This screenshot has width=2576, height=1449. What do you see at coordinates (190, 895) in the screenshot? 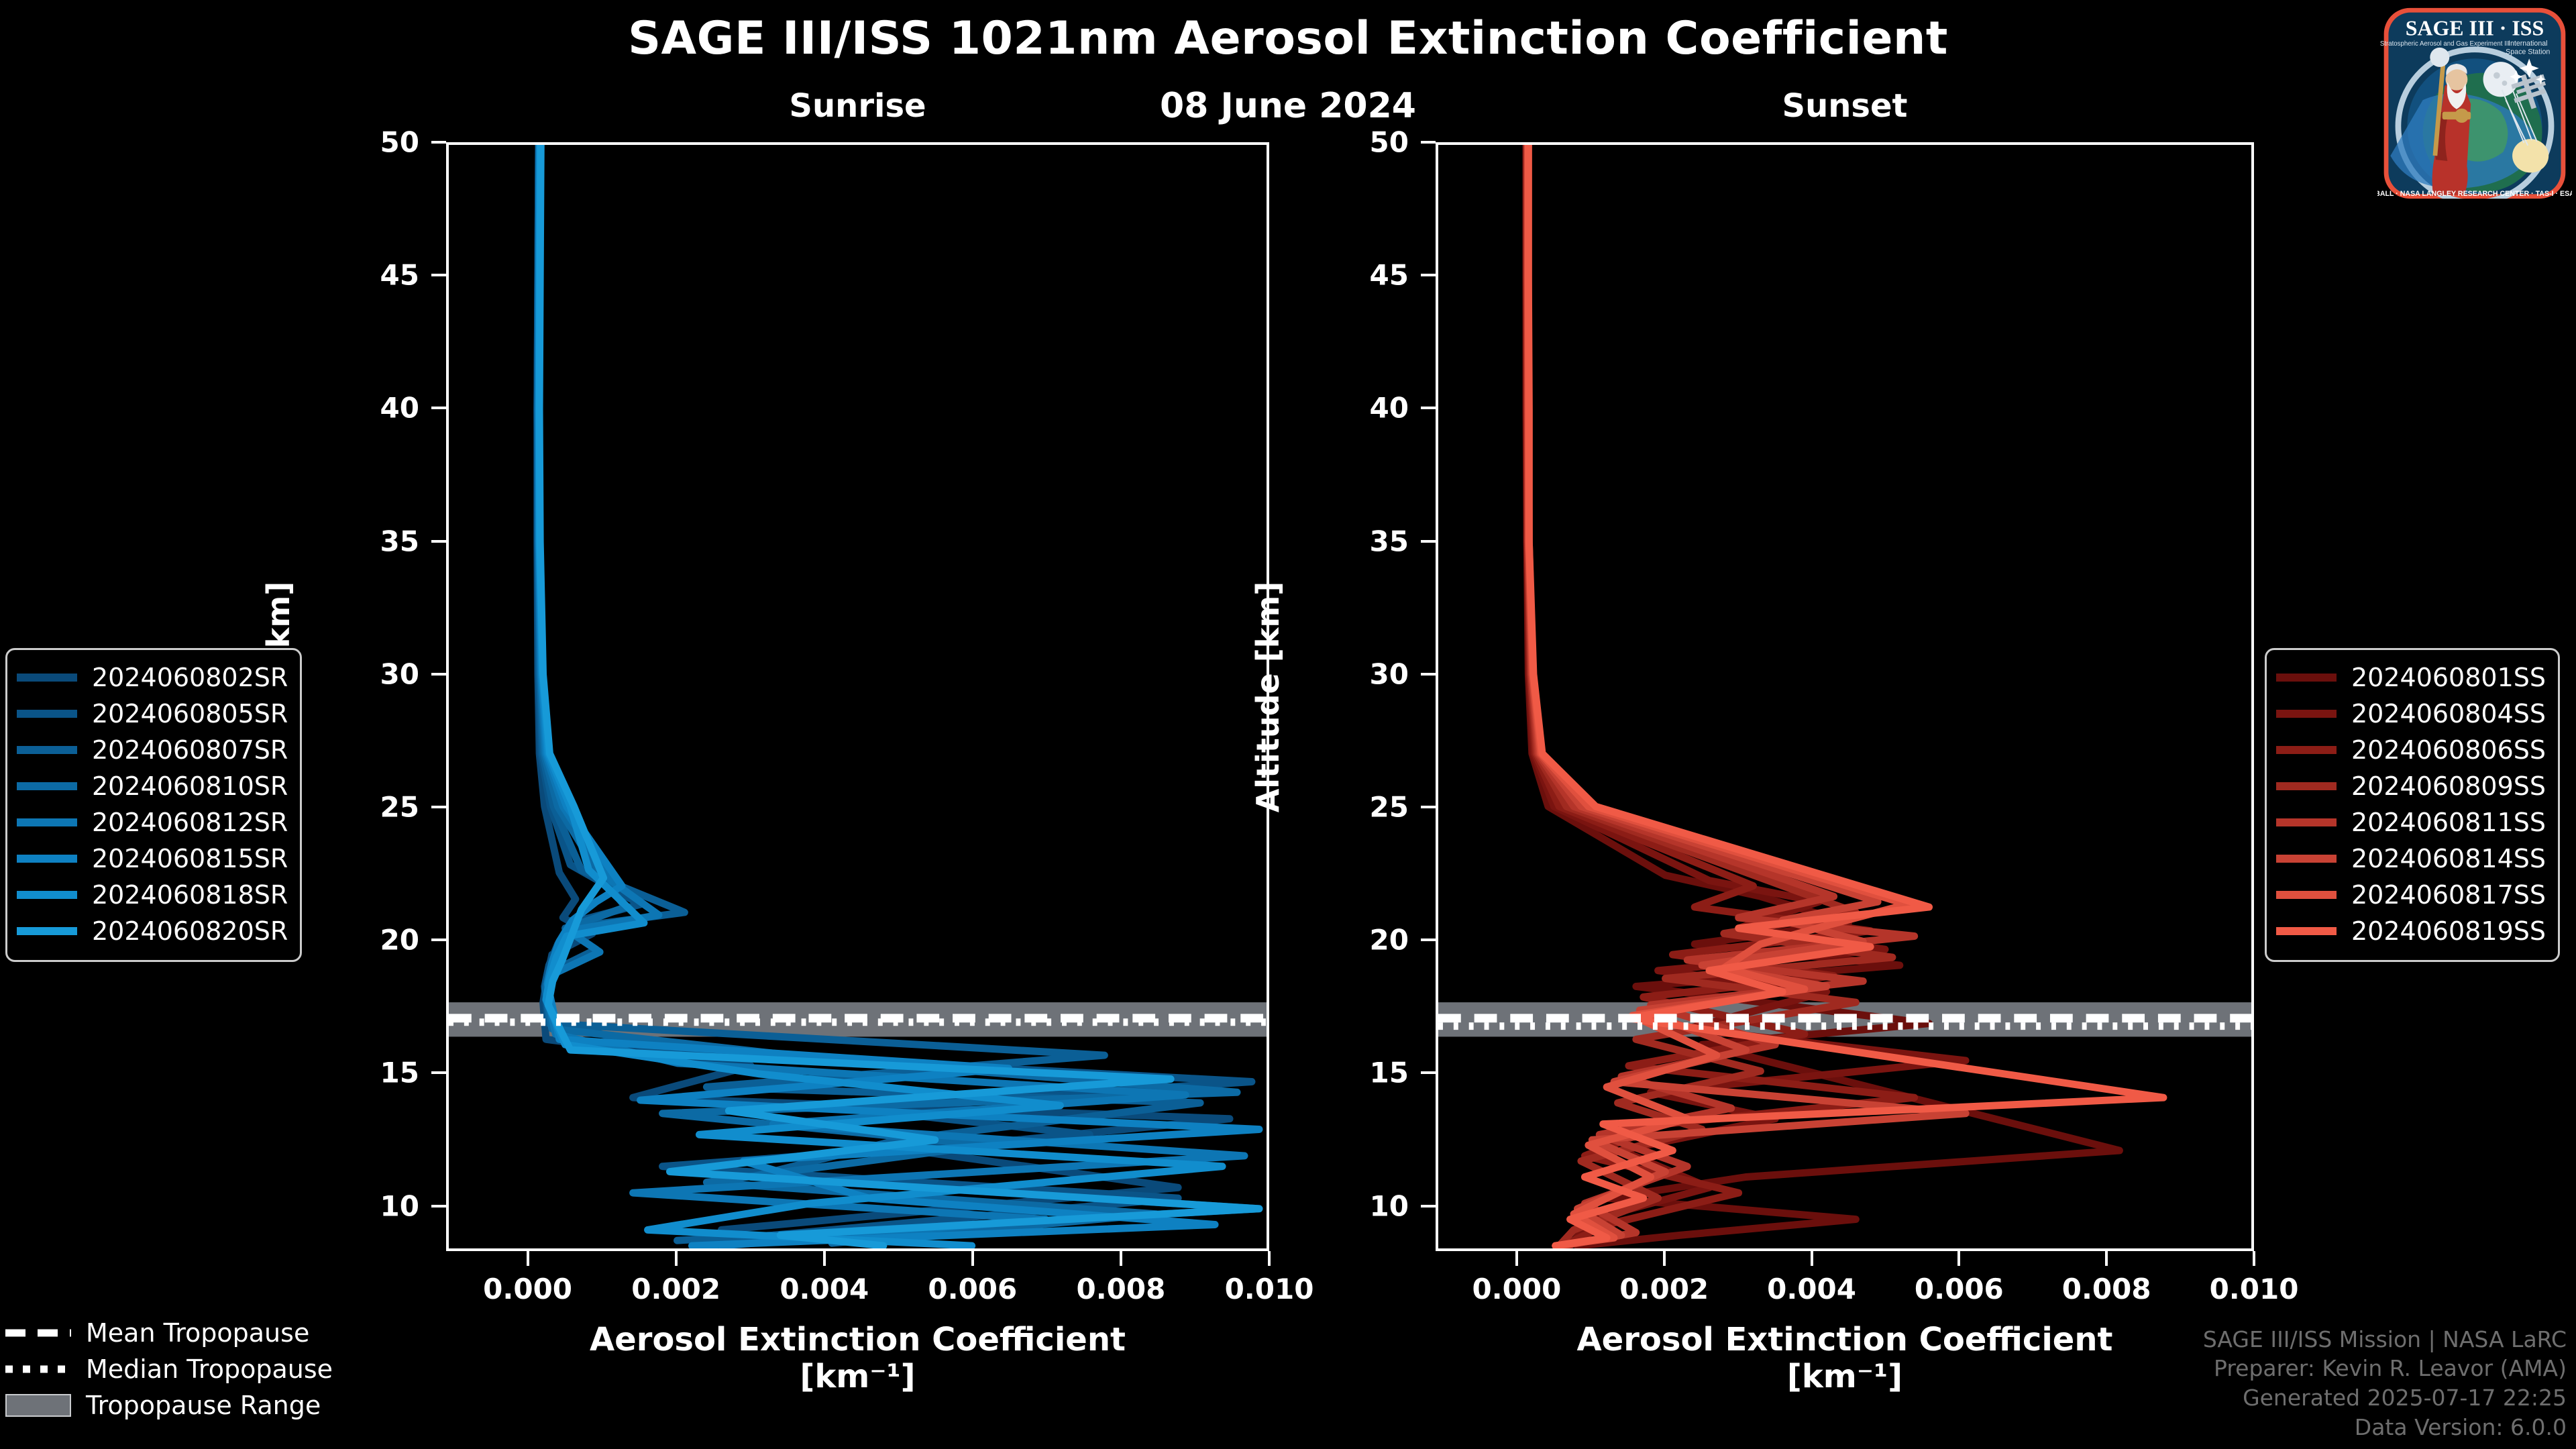
I see `legend-item-label: 2024060818SR` at bounding box center [190, 895].